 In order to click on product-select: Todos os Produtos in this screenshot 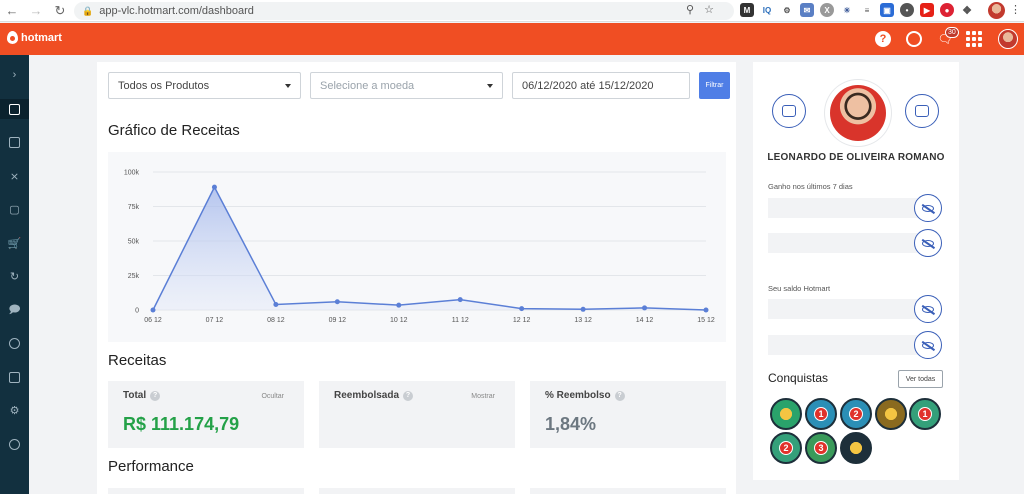, I will do `click(204, 85)`.